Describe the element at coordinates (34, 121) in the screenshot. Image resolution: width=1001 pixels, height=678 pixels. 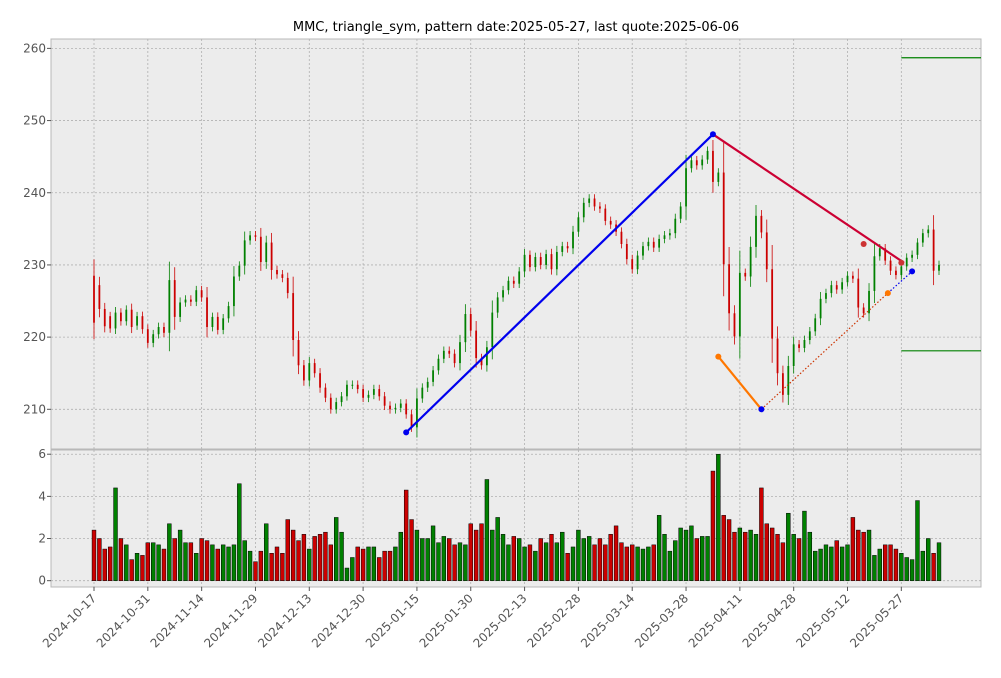
I see `price-tick-label: 250` at that location.